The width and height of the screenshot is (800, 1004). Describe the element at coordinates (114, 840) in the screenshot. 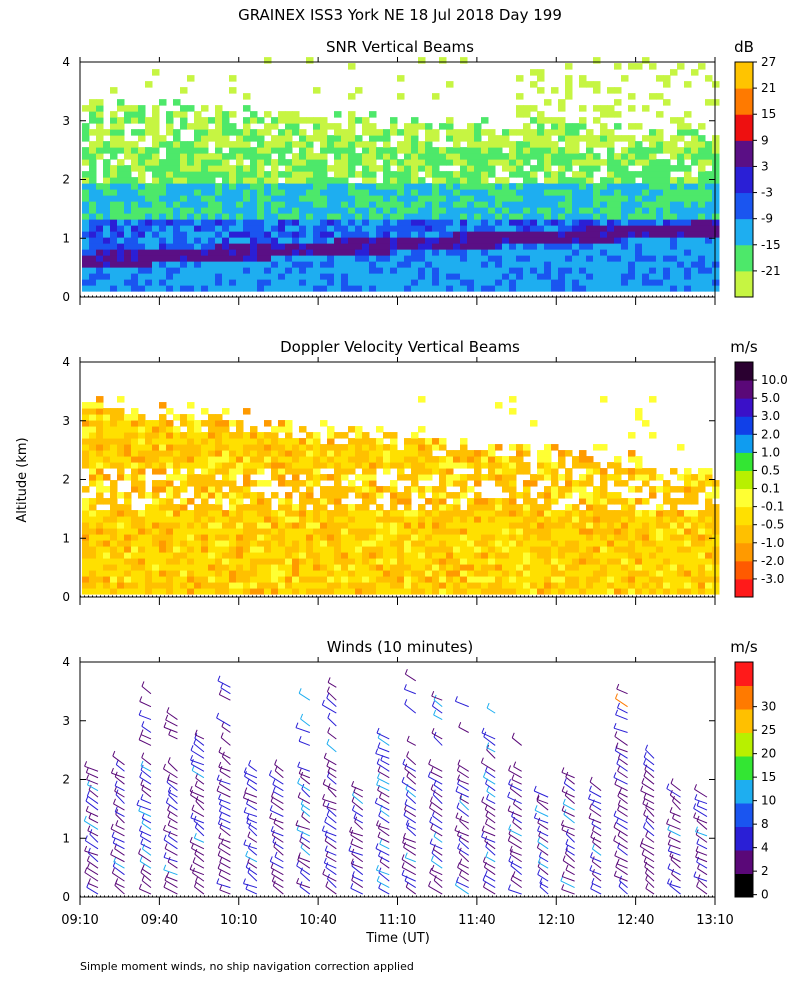

I see `wind-barb-flag` at that location.